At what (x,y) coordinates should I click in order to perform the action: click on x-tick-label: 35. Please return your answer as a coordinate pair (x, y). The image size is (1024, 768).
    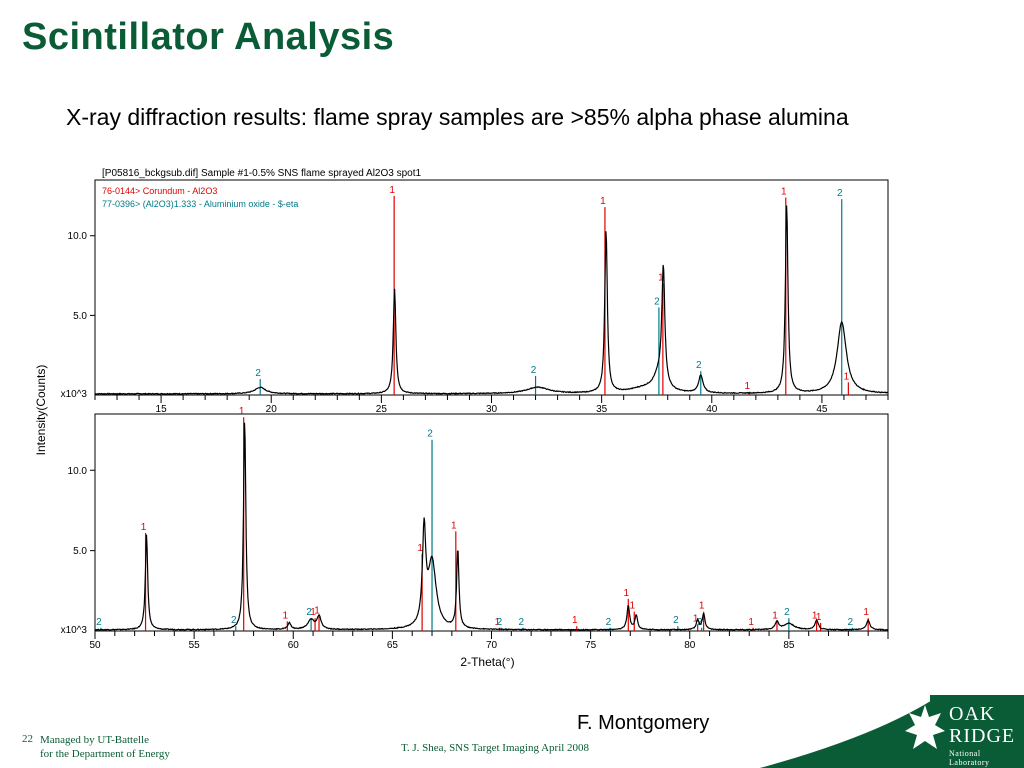
    Looking at the image, I should click on (602, 409).